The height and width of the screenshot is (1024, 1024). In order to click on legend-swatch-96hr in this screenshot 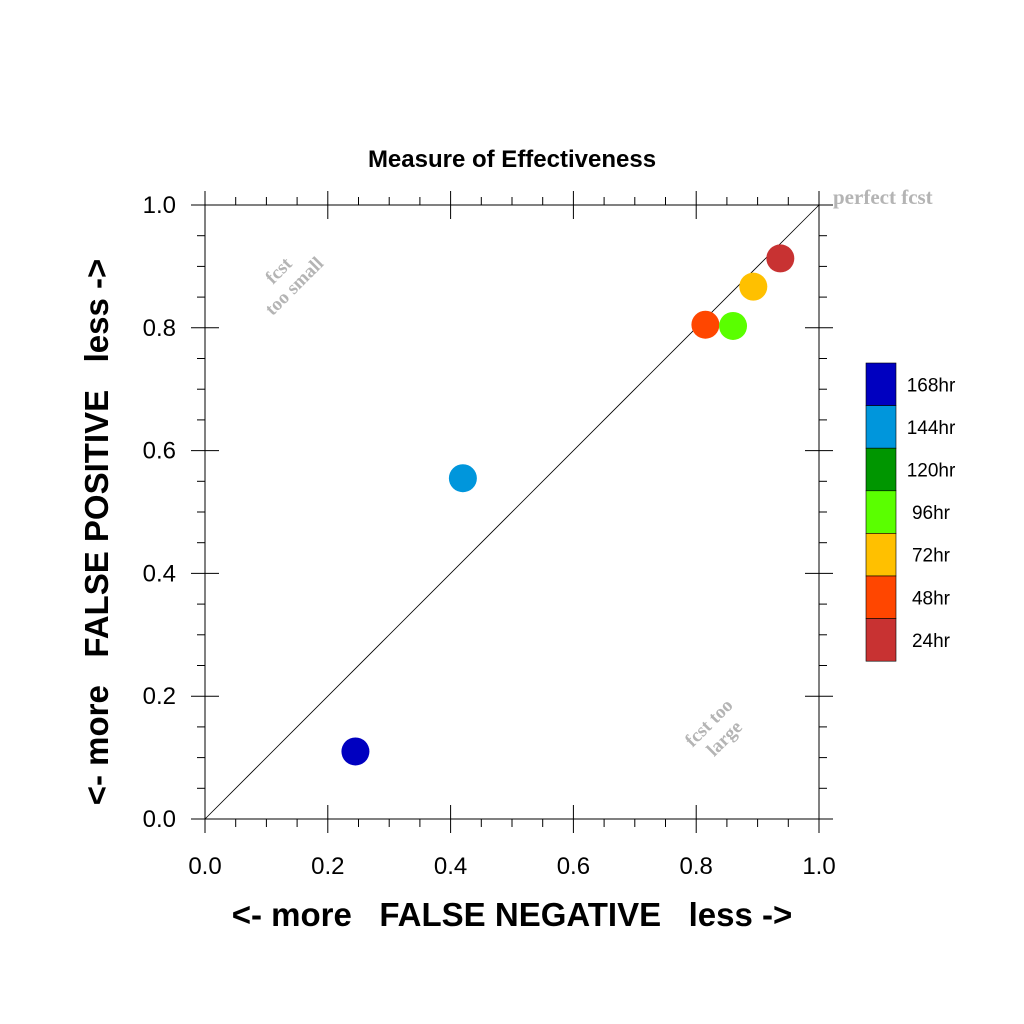, I will do `click(881, 512)`.